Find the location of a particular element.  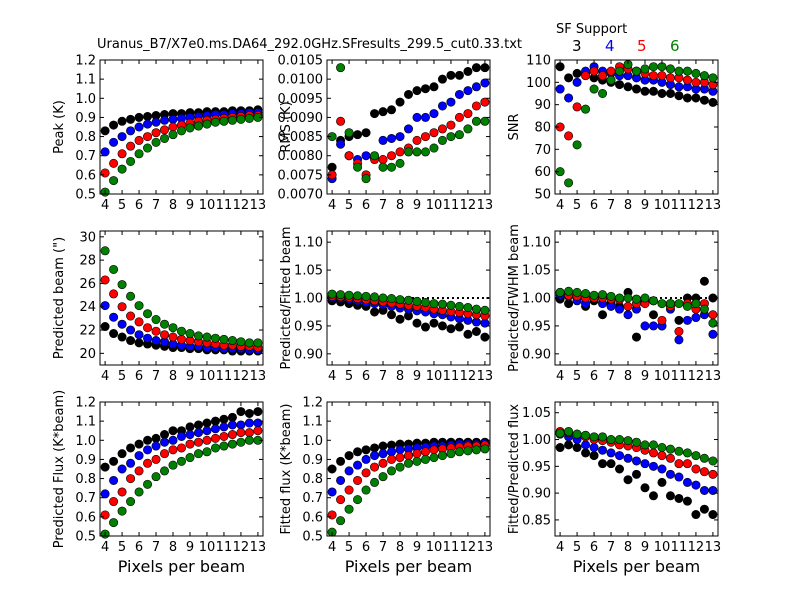

x-tick-label: 8 is located at coordinates (400, 376).